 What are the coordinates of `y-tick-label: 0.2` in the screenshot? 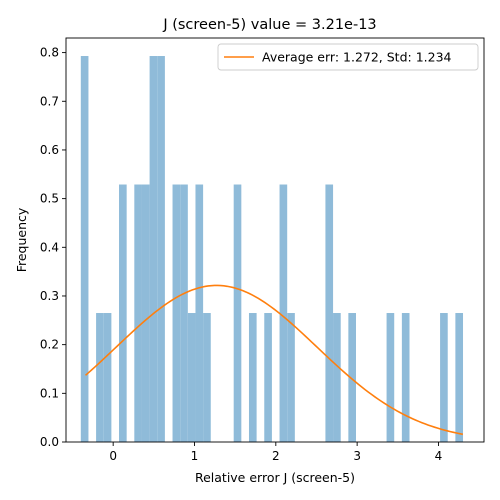 It's located at (49, 345).